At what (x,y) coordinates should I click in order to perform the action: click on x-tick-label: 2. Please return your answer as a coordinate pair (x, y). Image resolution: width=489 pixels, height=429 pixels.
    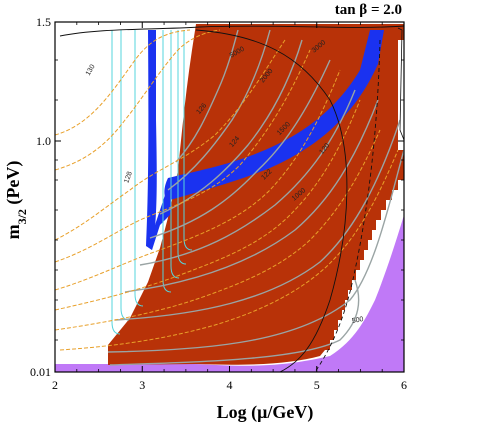
    Looking at the image, I should click on (55, 385).